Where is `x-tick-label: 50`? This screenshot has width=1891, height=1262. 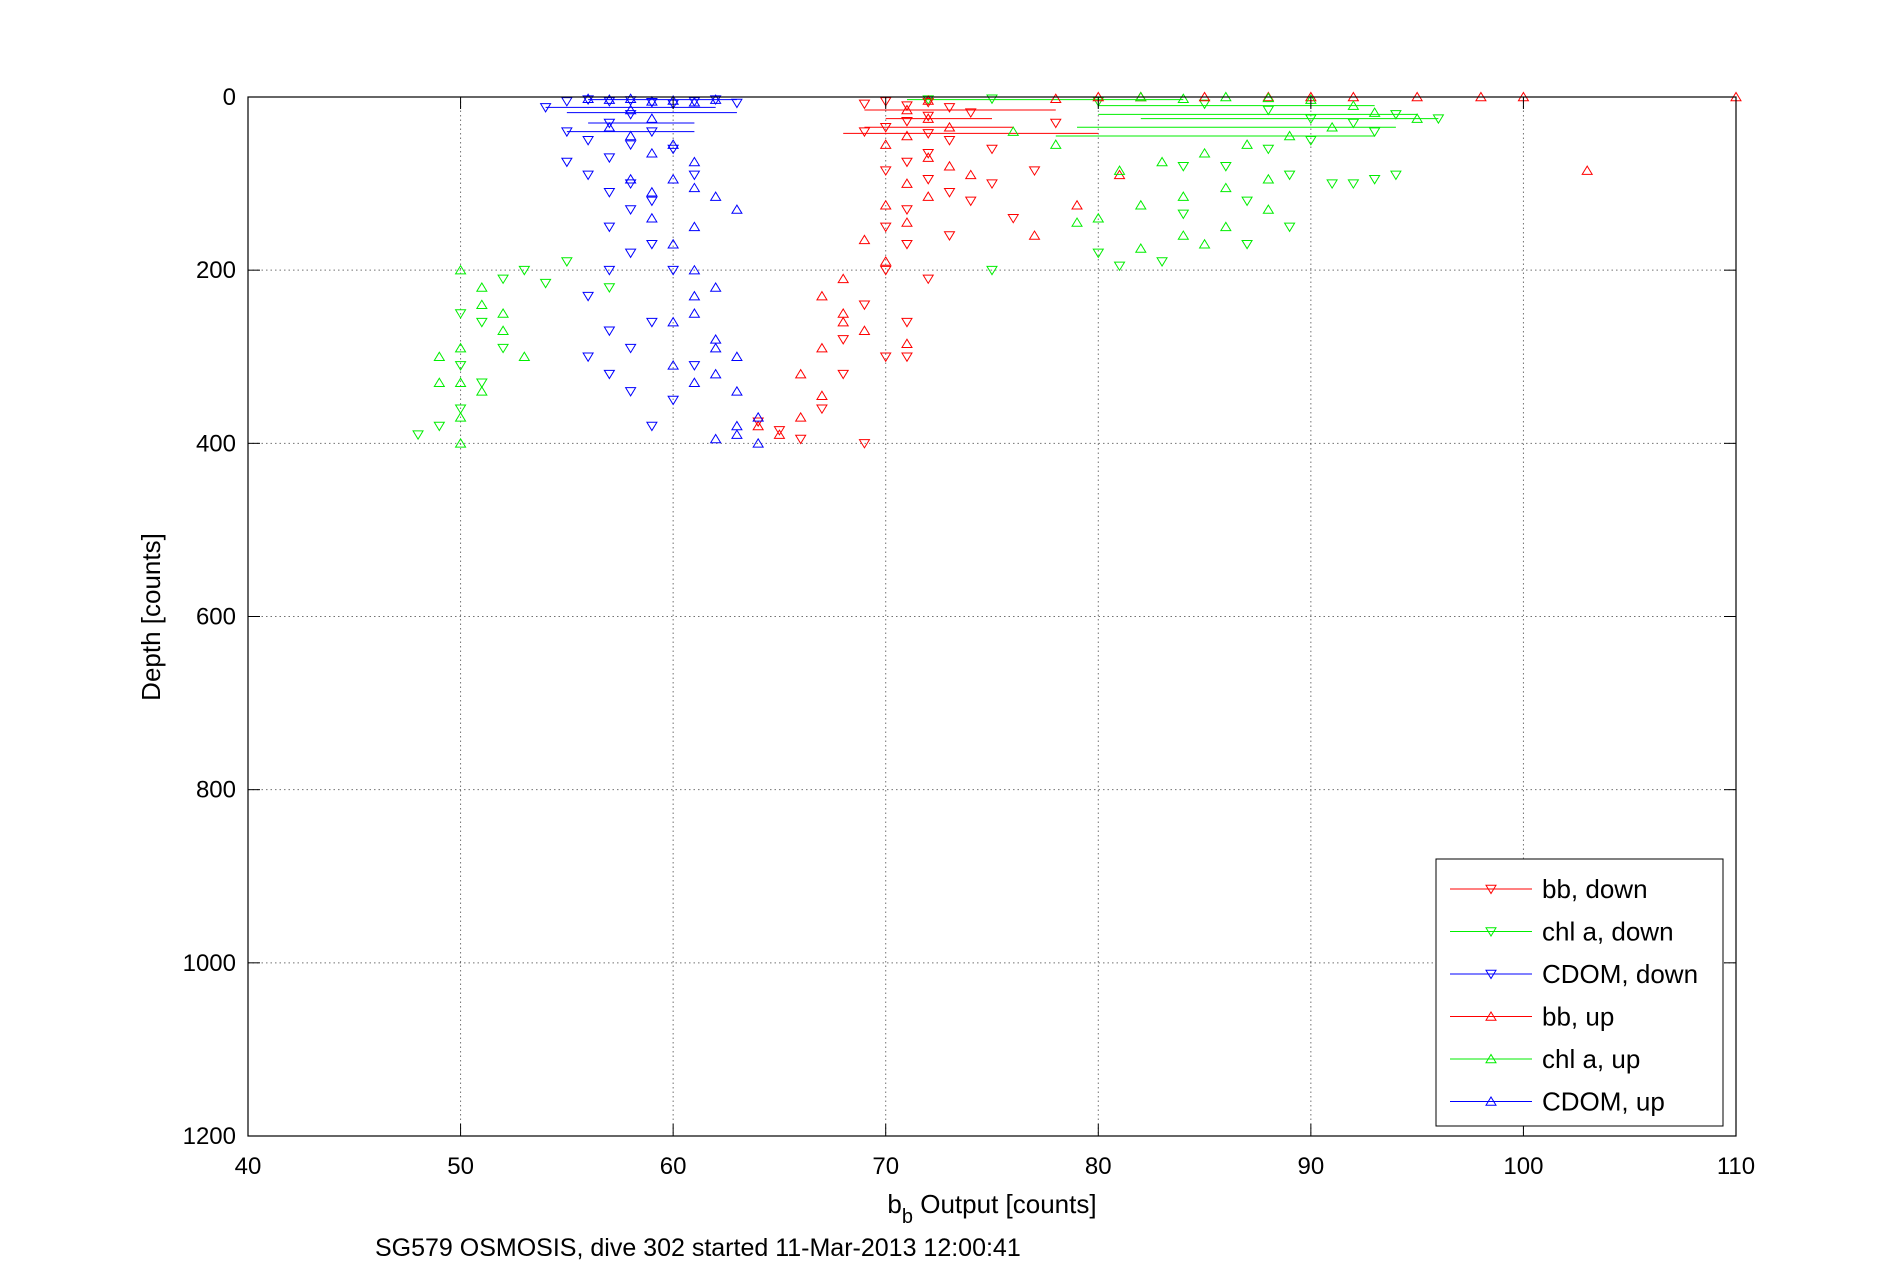 x-tick-label: 50 is located at coordinates (460, 1166).